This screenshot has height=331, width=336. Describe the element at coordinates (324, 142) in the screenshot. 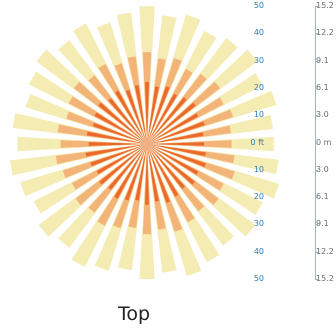

I see `scale-meters-label: 0 m` at that location.